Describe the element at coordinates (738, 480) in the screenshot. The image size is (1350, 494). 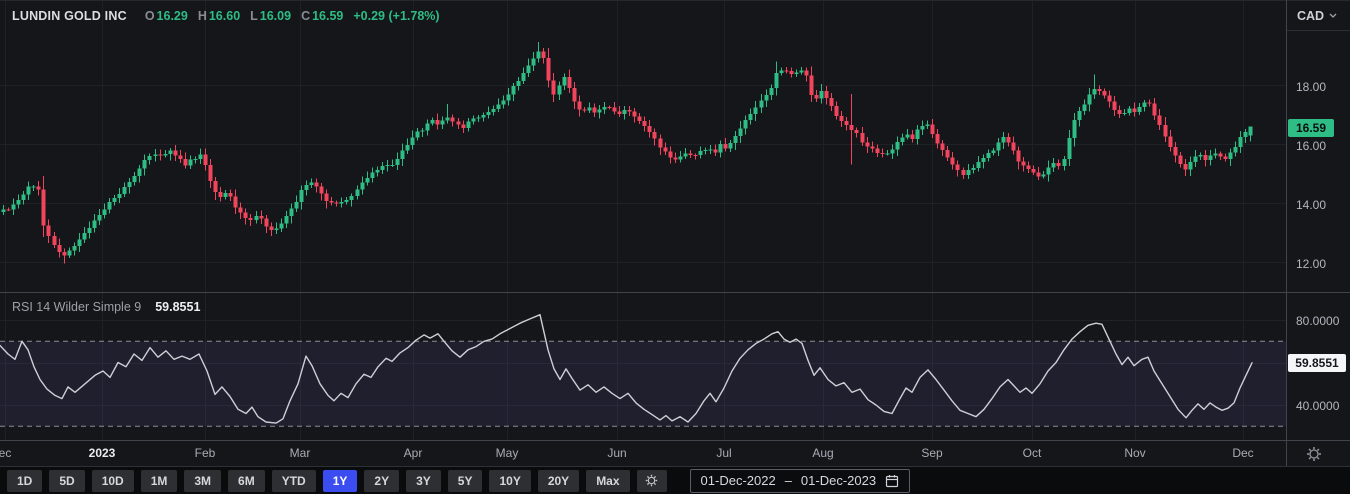
I see `date-range-start: 01-Dec-2022` at that location.